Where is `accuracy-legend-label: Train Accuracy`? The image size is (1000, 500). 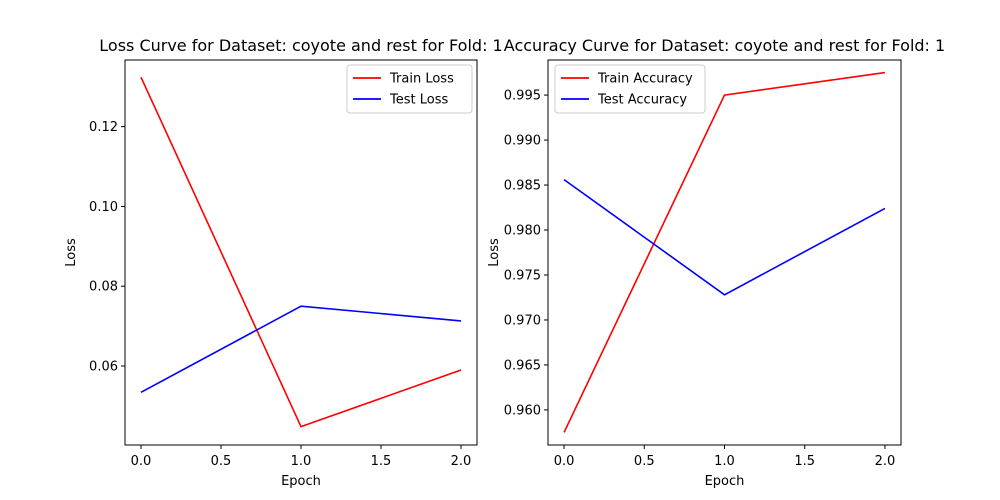
accuracy-legend-label: Train Accuracy is located at coordinates (645, 79).